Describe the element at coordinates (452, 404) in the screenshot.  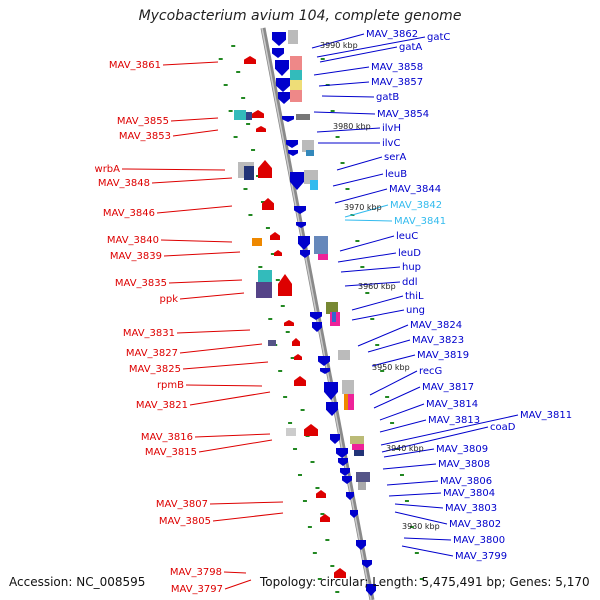
I see `gene-label-mav-3814: MAV_3814` at that location.